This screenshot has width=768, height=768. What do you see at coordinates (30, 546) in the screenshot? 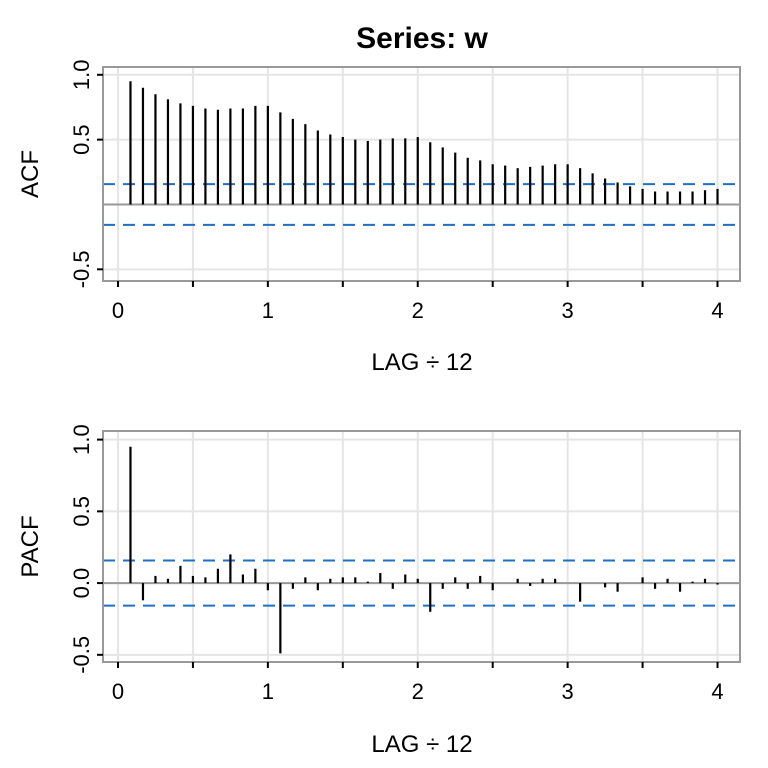
I see `y-axis-label: PACF` at bounding box center [30, 546].